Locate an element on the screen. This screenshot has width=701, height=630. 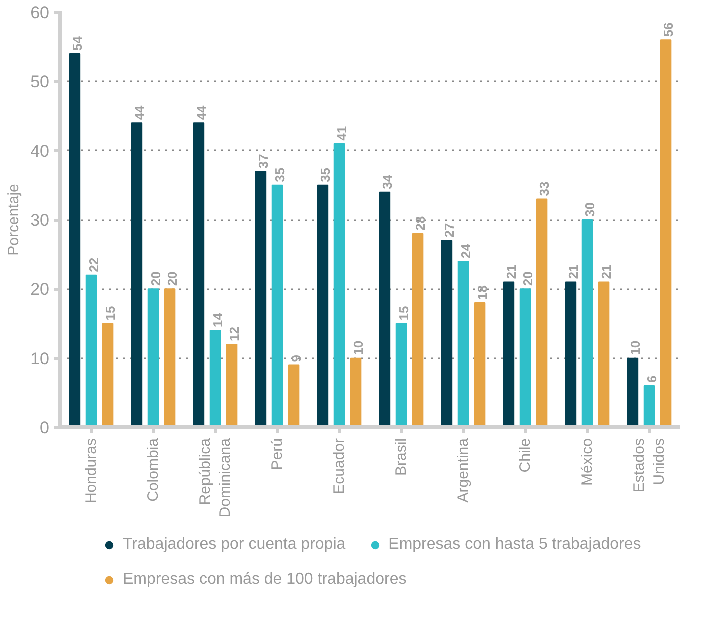
data-label: 54 is located at coordinates (77, 43).